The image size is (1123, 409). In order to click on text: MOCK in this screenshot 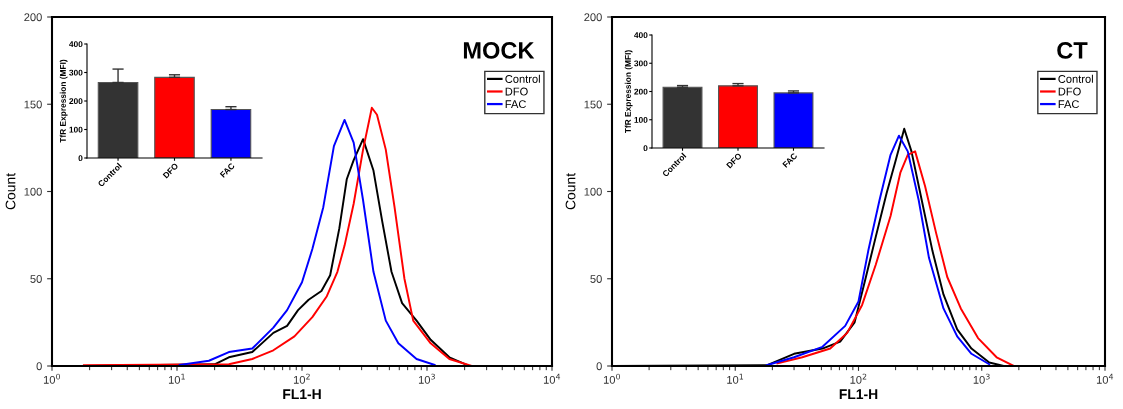, I will do `click(499, 50)`.